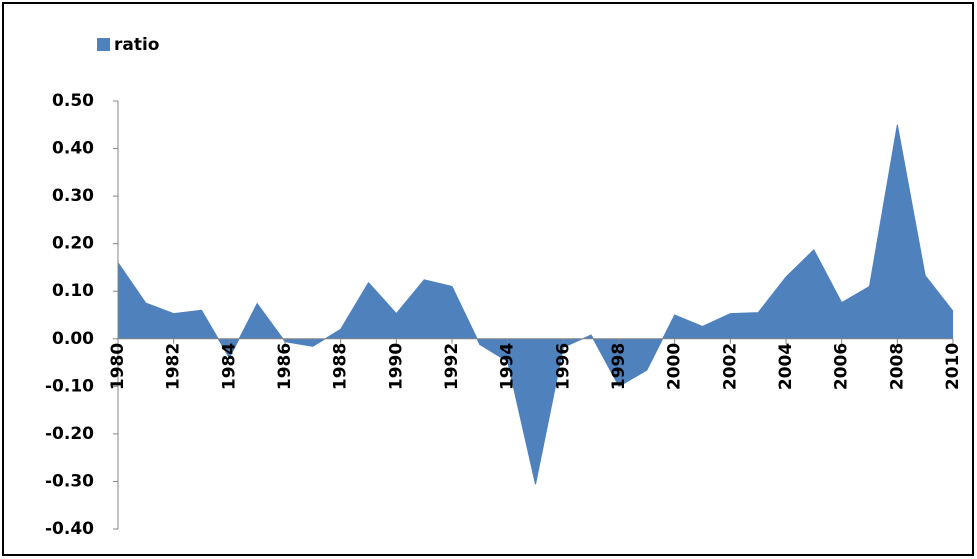 The image size is (977, 559). I want to click on y-tick-label: 0.10, so click(73, 291).